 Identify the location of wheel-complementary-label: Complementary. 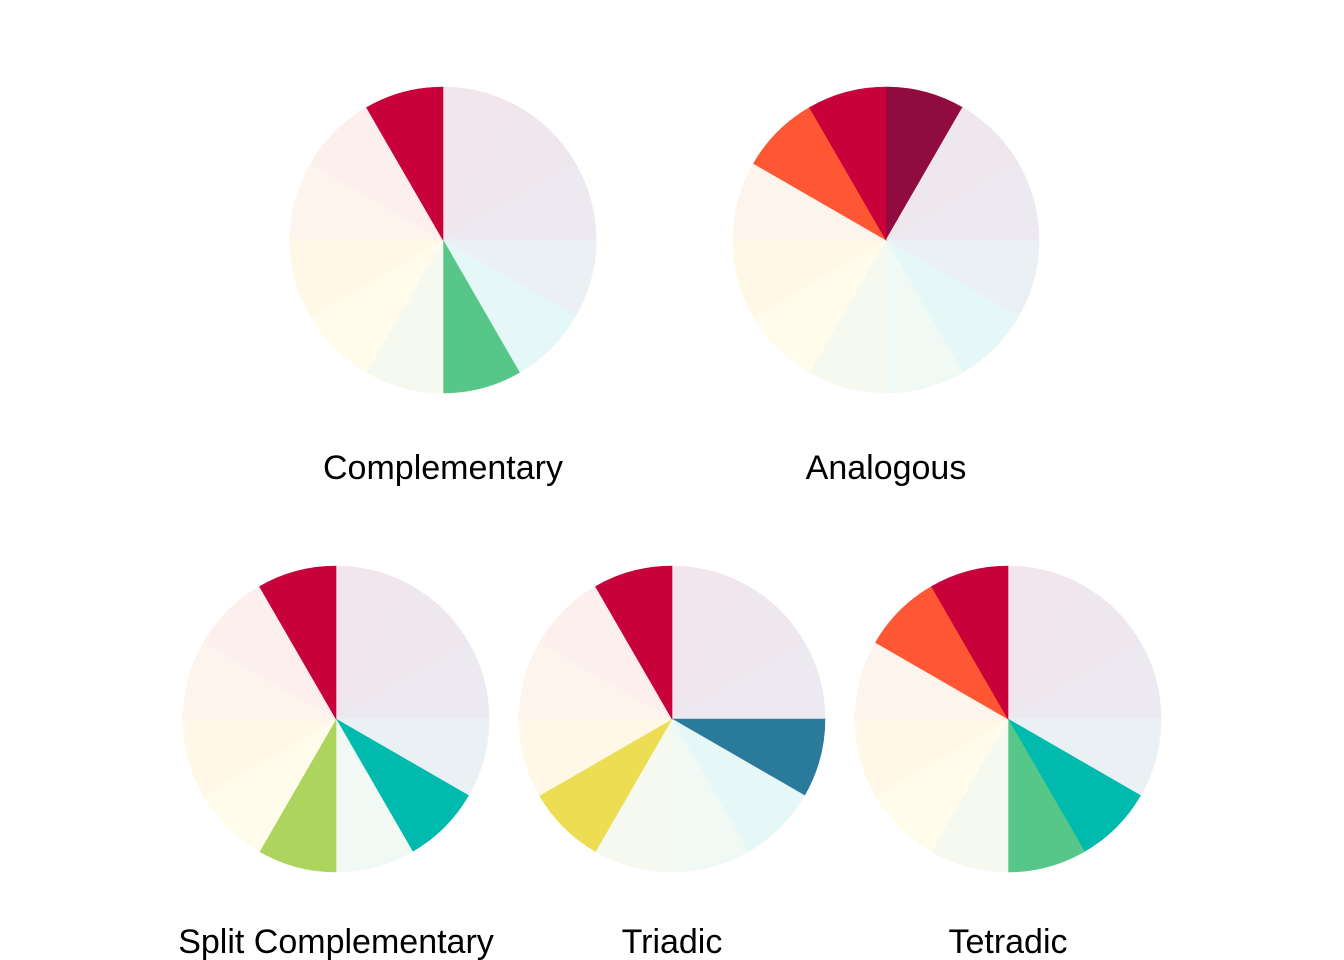
(443, 468).